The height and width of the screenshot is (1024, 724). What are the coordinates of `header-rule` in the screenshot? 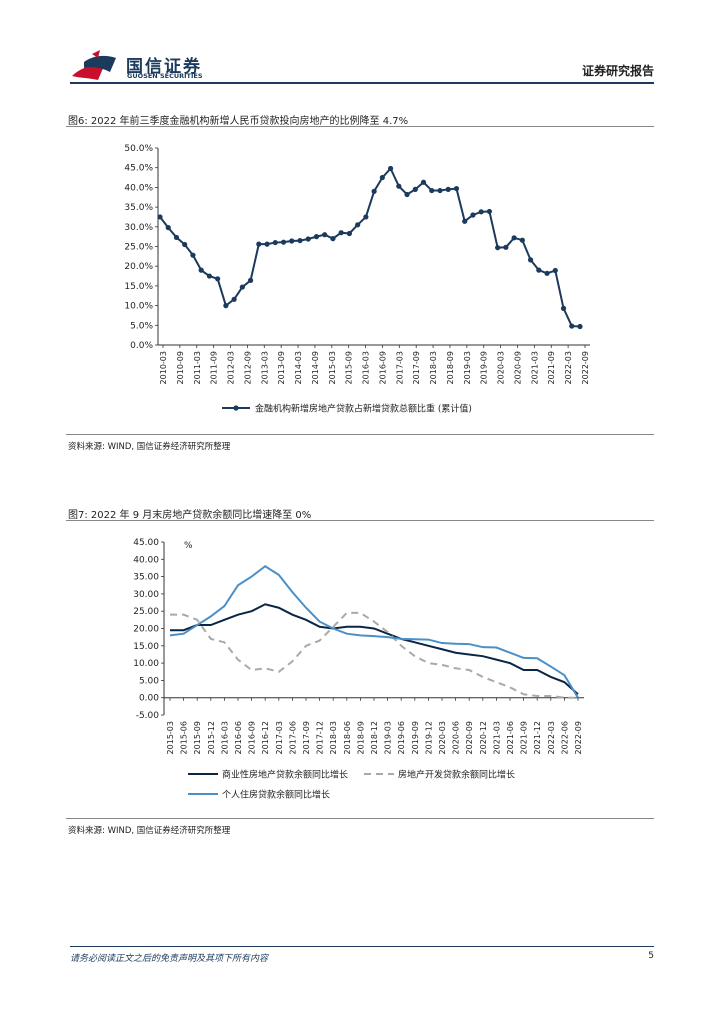 It's located at (362, 83).